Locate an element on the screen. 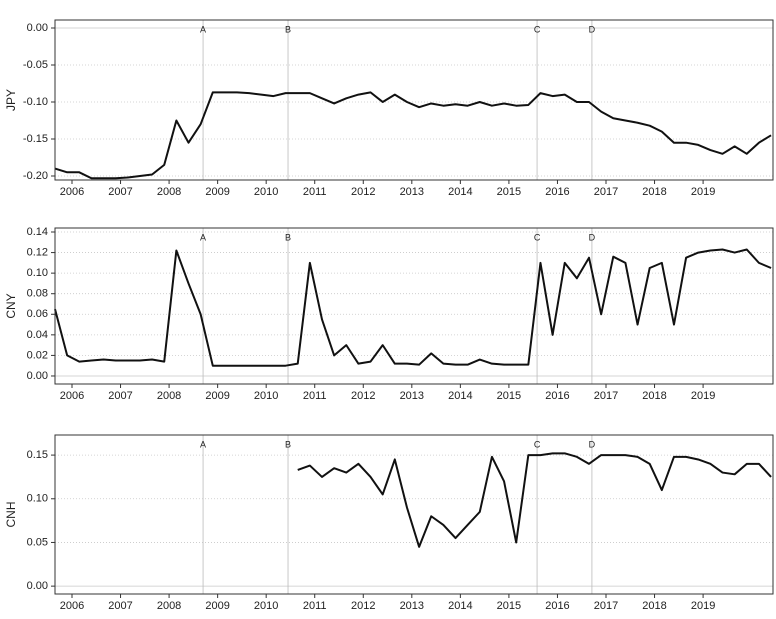  y-axis-title: JPY is located at coordinates (11, 100).